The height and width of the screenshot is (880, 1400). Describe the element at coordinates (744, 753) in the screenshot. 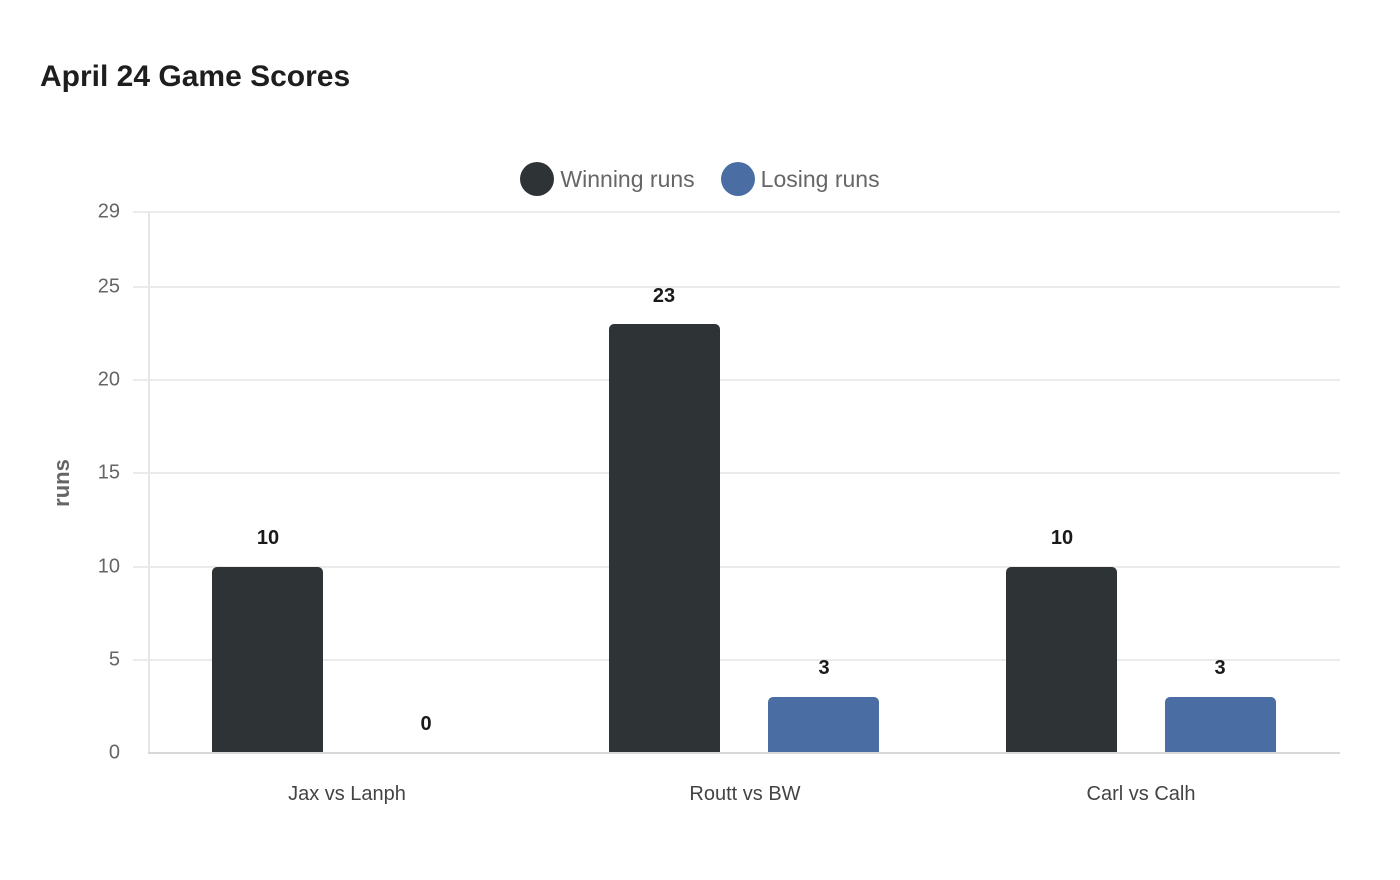

I see `x-axis-line` at that location.